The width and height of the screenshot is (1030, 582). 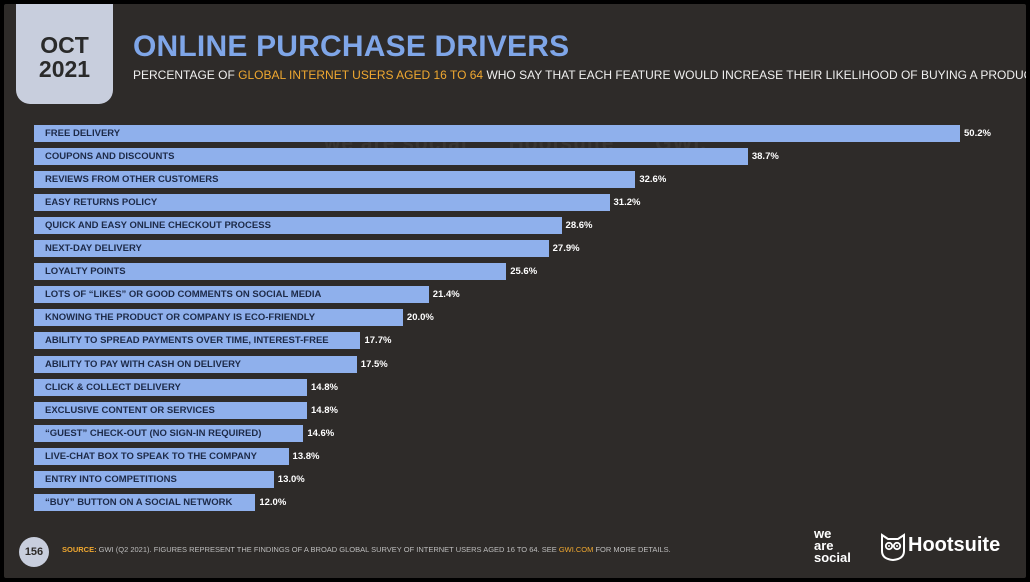 I want to click on source-link: GWI.COM, so click(x=576, y=549).